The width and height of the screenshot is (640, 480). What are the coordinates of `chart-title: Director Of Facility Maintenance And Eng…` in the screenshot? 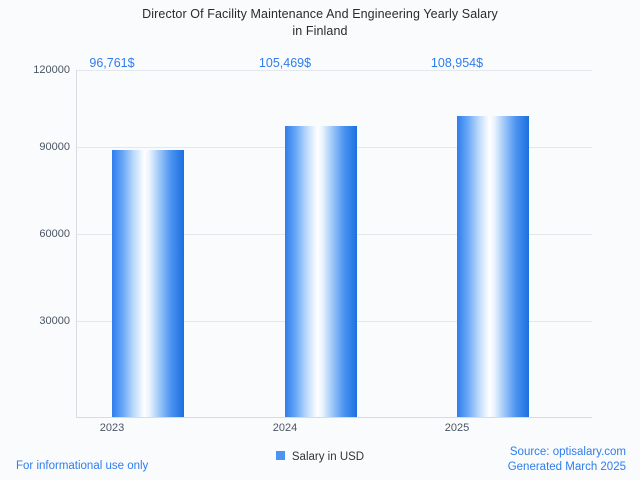 It's located at (320, 23).